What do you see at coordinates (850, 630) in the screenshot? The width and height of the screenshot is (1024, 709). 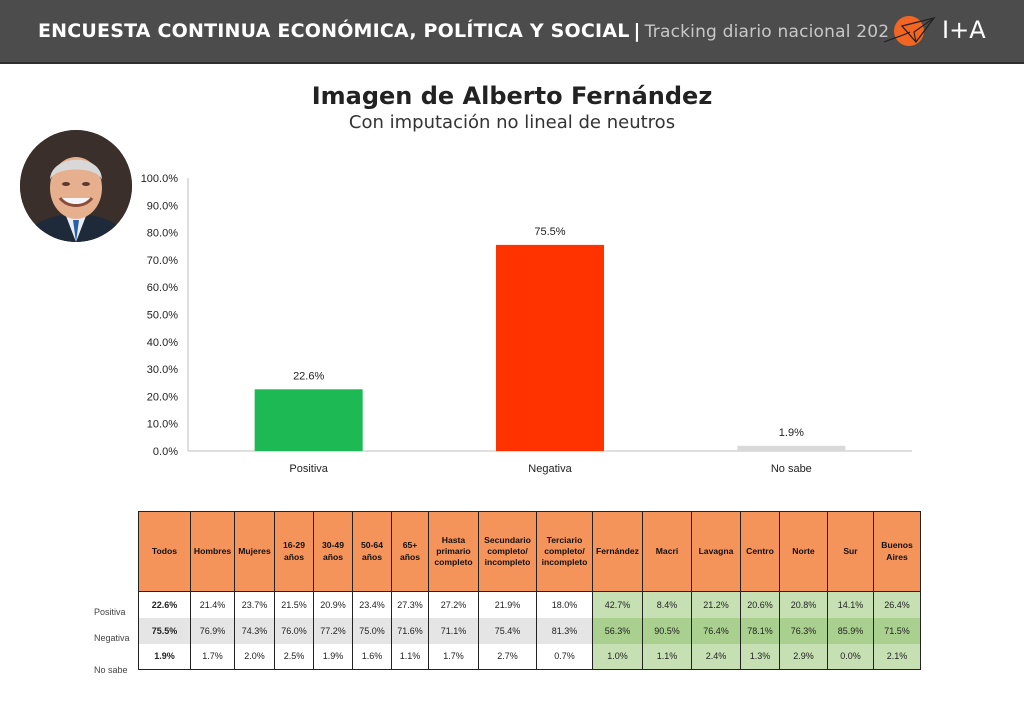 I see `table-cell: 85.9%` at bounding box center [850, 630].